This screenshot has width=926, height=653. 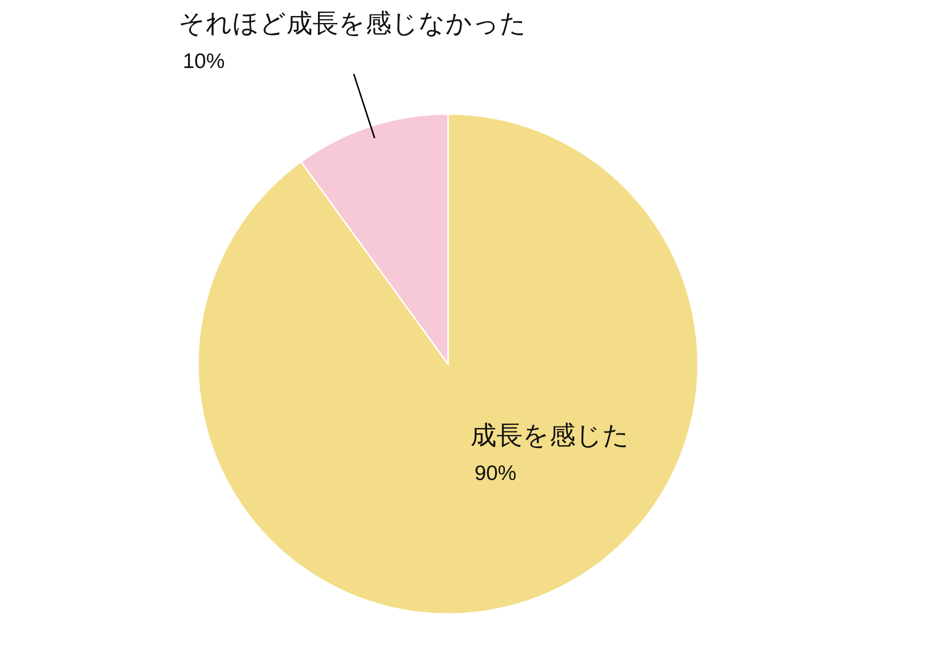 I want to click on slice-label: それほど成長を感じなかった, so click(x=352, y=23).